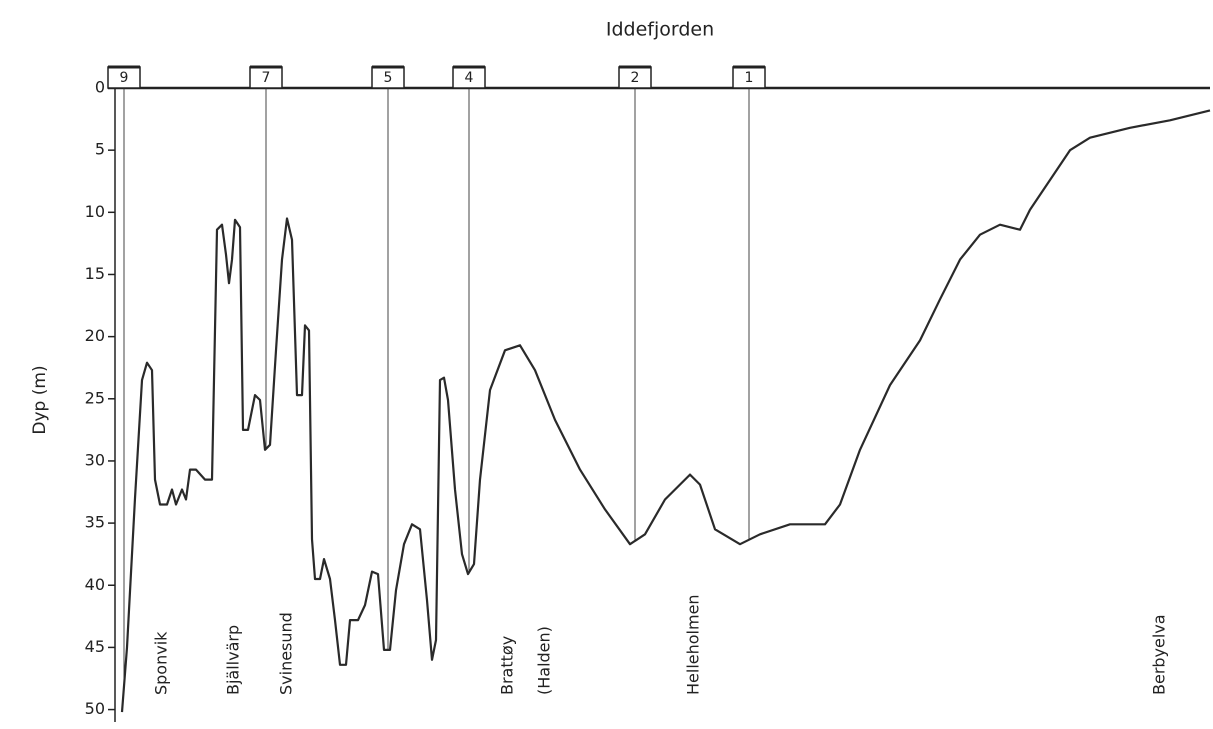 The width and height of the screenshot is (1213, 729). What do you see at coordinates (693, 644) in the screenshot?
I see `place-label: Helleholmen` at bounding box center [693, 644].